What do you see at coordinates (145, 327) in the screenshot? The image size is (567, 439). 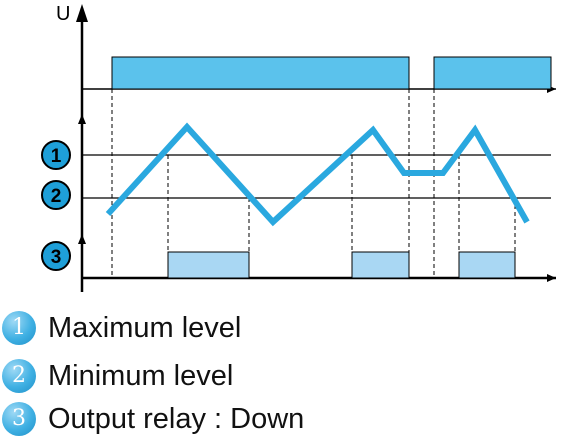 I see `legend-label-max-level: Maximum level` at bounding box center [145, 327].